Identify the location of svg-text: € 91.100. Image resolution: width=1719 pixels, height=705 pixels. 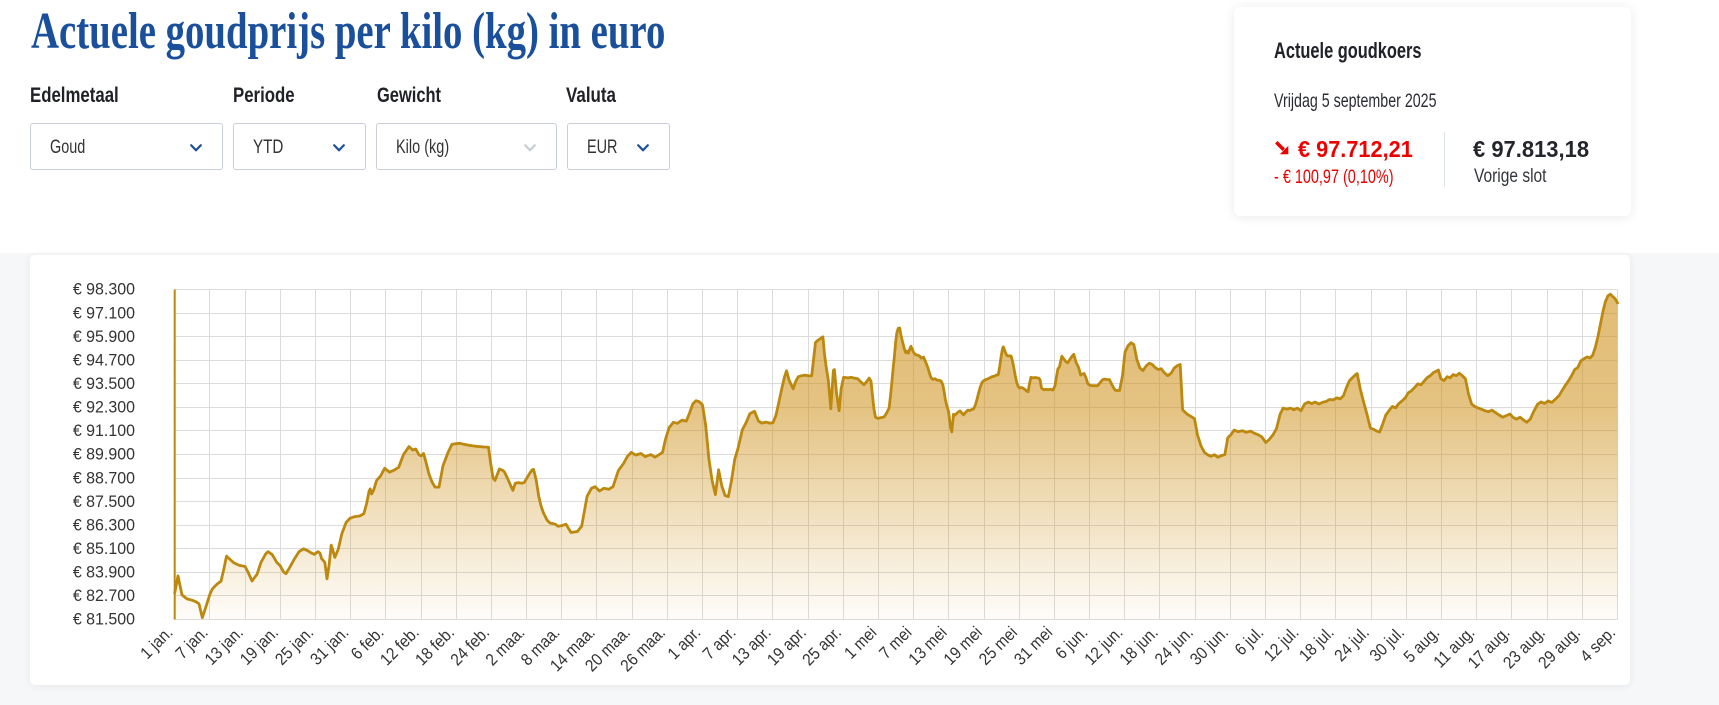
(104, 431).